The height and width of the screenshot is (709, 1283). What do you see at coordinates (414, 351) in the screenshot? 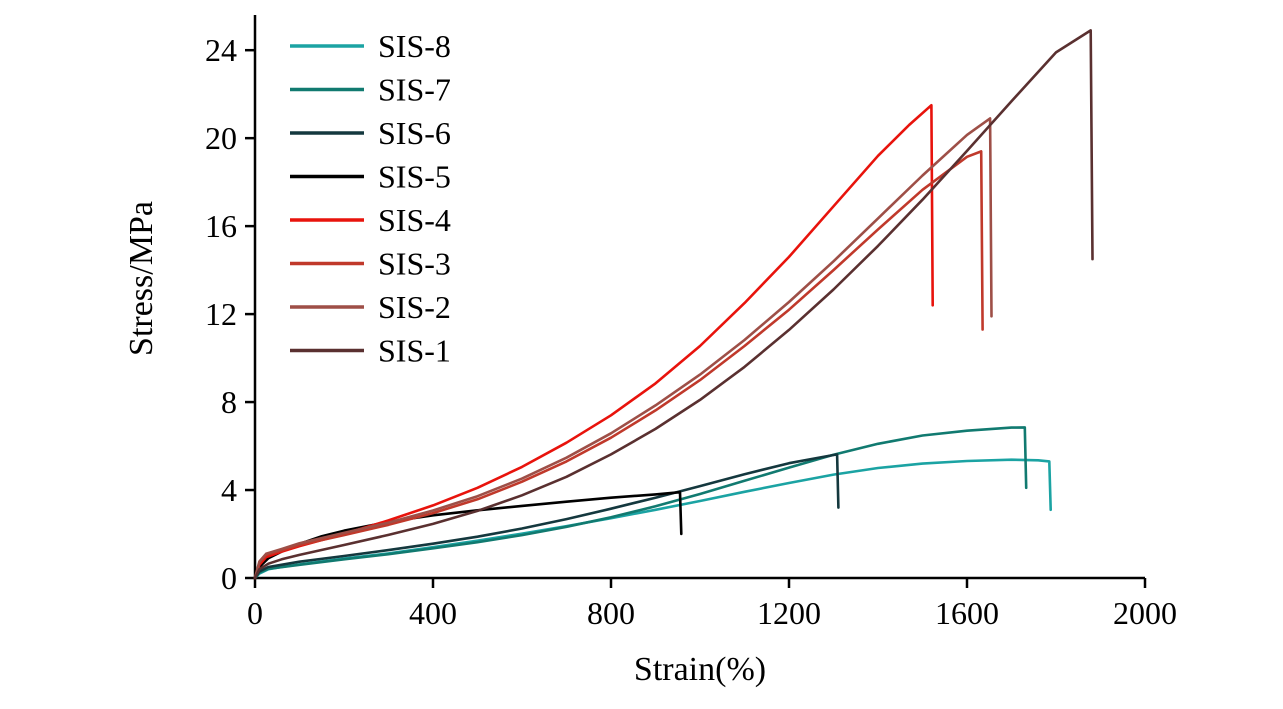
I see `legend-label-sis-1: SIS-1` at bounding box center [414, 351].